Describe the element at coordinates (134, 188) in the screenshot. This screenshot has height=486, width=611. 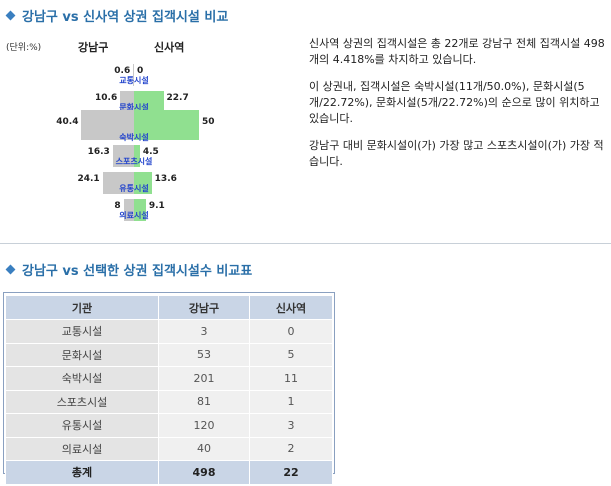
I see `category-label: 유통시설` at that location.